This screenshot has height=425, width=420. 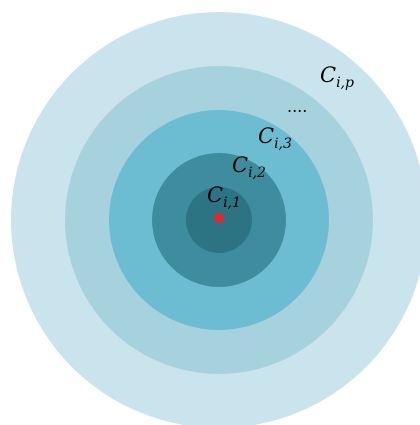 What do you see at coordinates (224, 197) in the screenshot?
I see `label-c-i-1: Ci,1` at bounding box center [224, 197].